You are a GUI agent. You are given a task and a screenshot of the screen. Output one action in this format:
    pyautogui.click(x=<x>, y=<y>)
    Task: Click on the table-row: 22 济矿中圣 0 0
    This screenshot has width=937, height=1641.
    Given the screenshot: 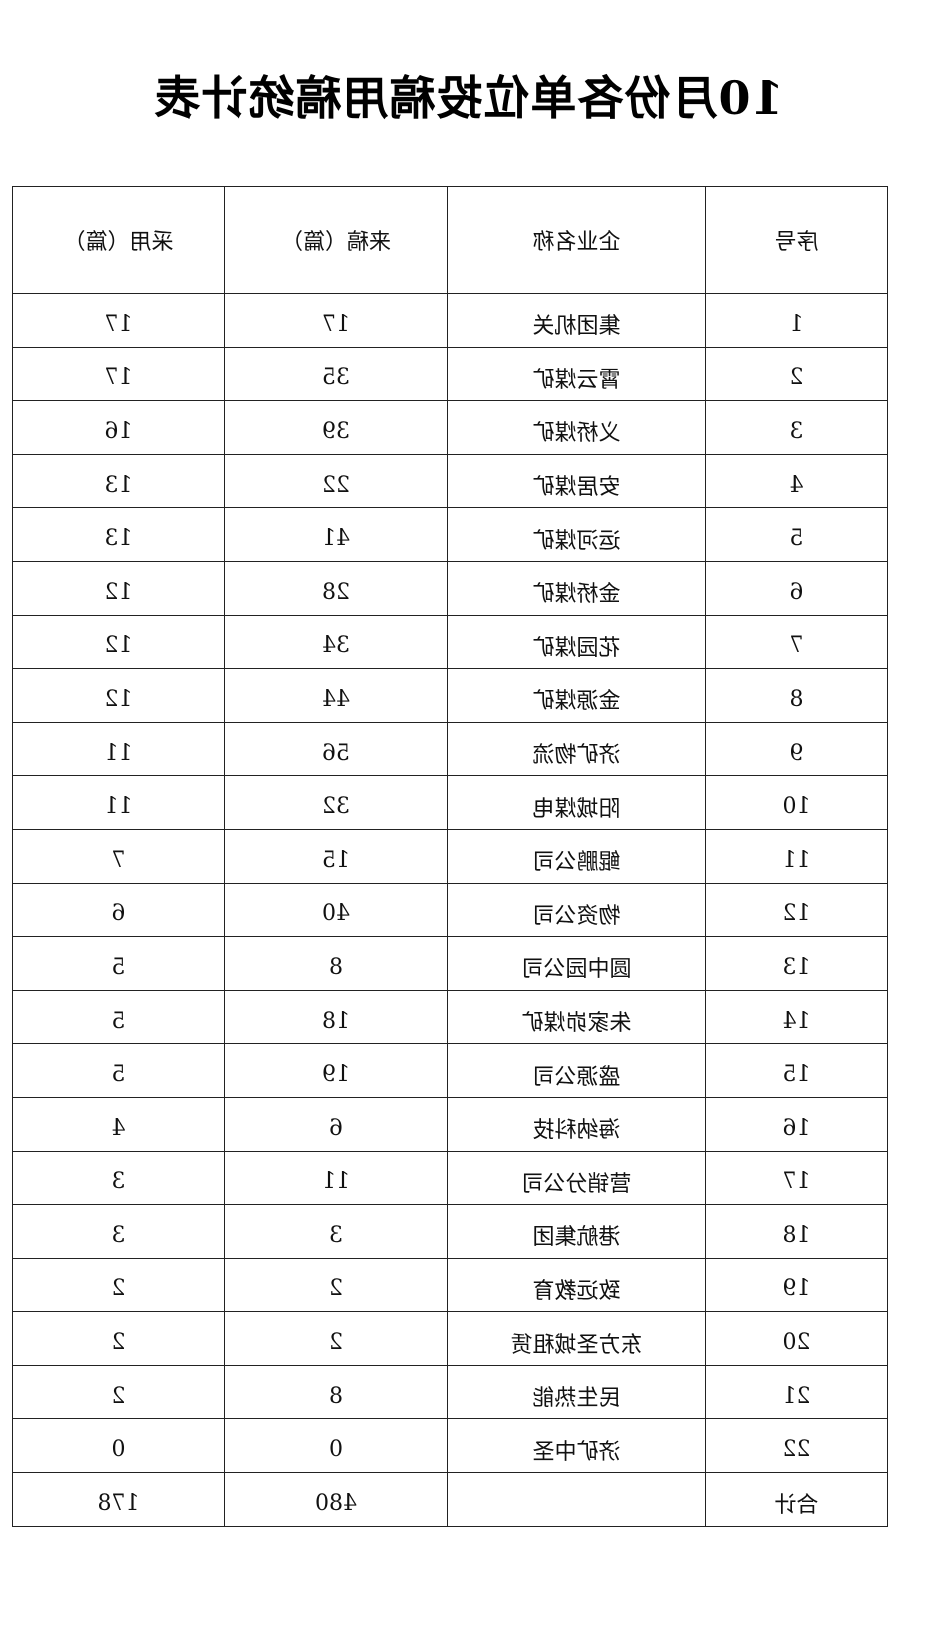 What is the action you would take?
    pyautogui.click(x=450, y=1445)
    